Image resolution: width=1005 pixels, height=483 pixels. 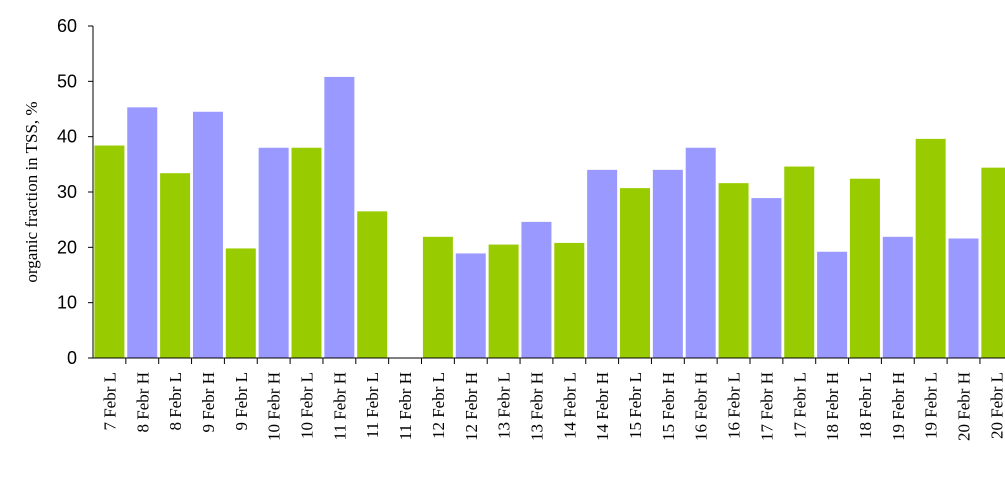 What do you see at coordinates (832, 406) in the screenshot?
I see `x-tick-label: 18 Febr H` at bounding box center [832, 406].